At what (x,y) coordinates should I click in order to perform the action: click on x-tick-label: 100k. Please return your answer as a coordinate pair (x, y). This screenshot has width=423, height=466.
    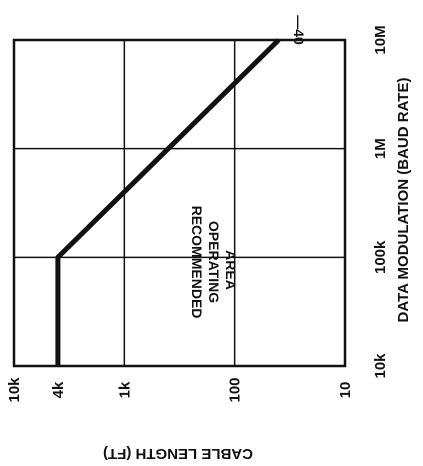
    Looking at the image, I should click on (380, 257).